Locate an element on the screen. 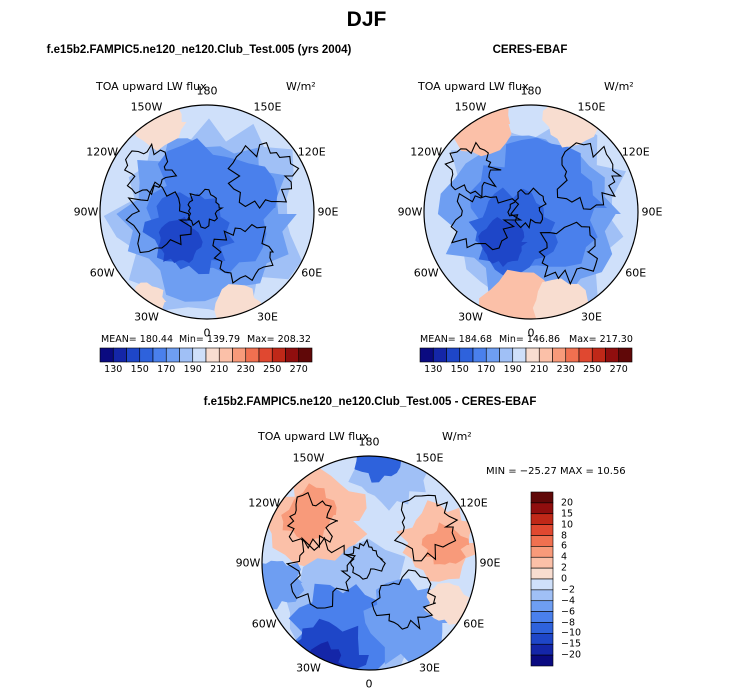  colorbar-tick-label: 130 is located at coordinates (433, 369).